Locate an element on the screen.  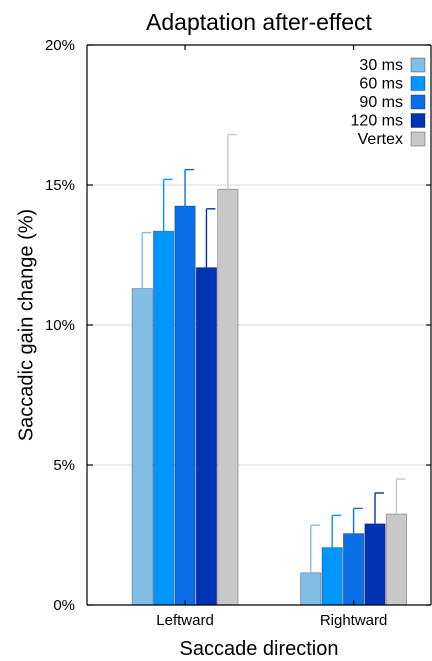
x-tick-label-rightward: Rightward is located at coordinates (354, 620).